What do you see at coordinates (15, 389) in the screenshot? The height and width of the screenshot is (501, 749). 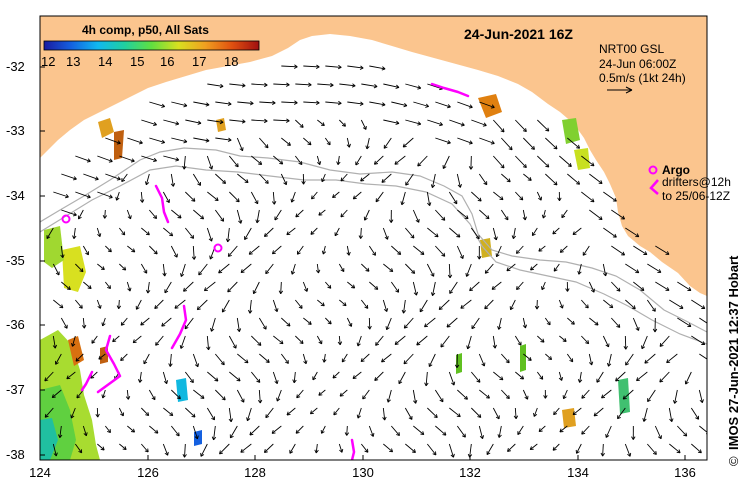 I see `lat-label: -37` at bounding box center [15, 389].